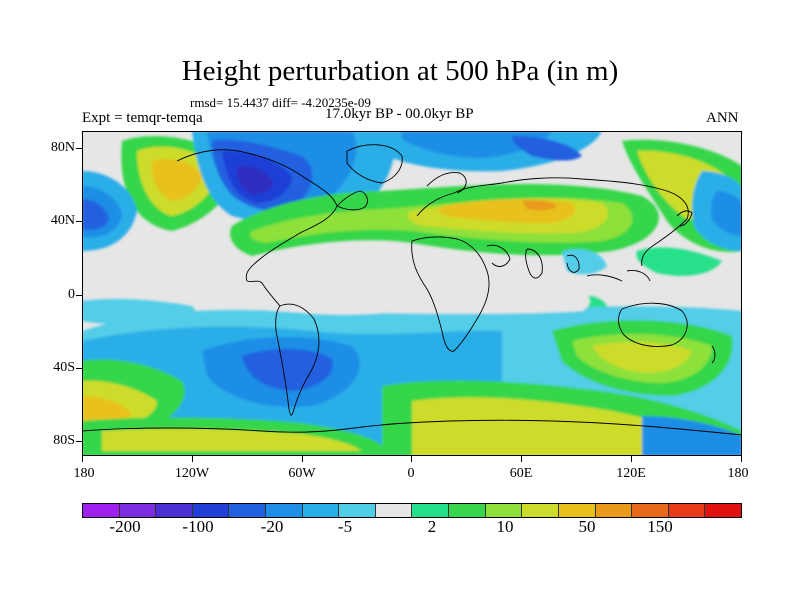  What do you see at coordinates (64, 367) in the screenshot?
I see `y-tick-label: 40S` at bounding box center [64, 367].